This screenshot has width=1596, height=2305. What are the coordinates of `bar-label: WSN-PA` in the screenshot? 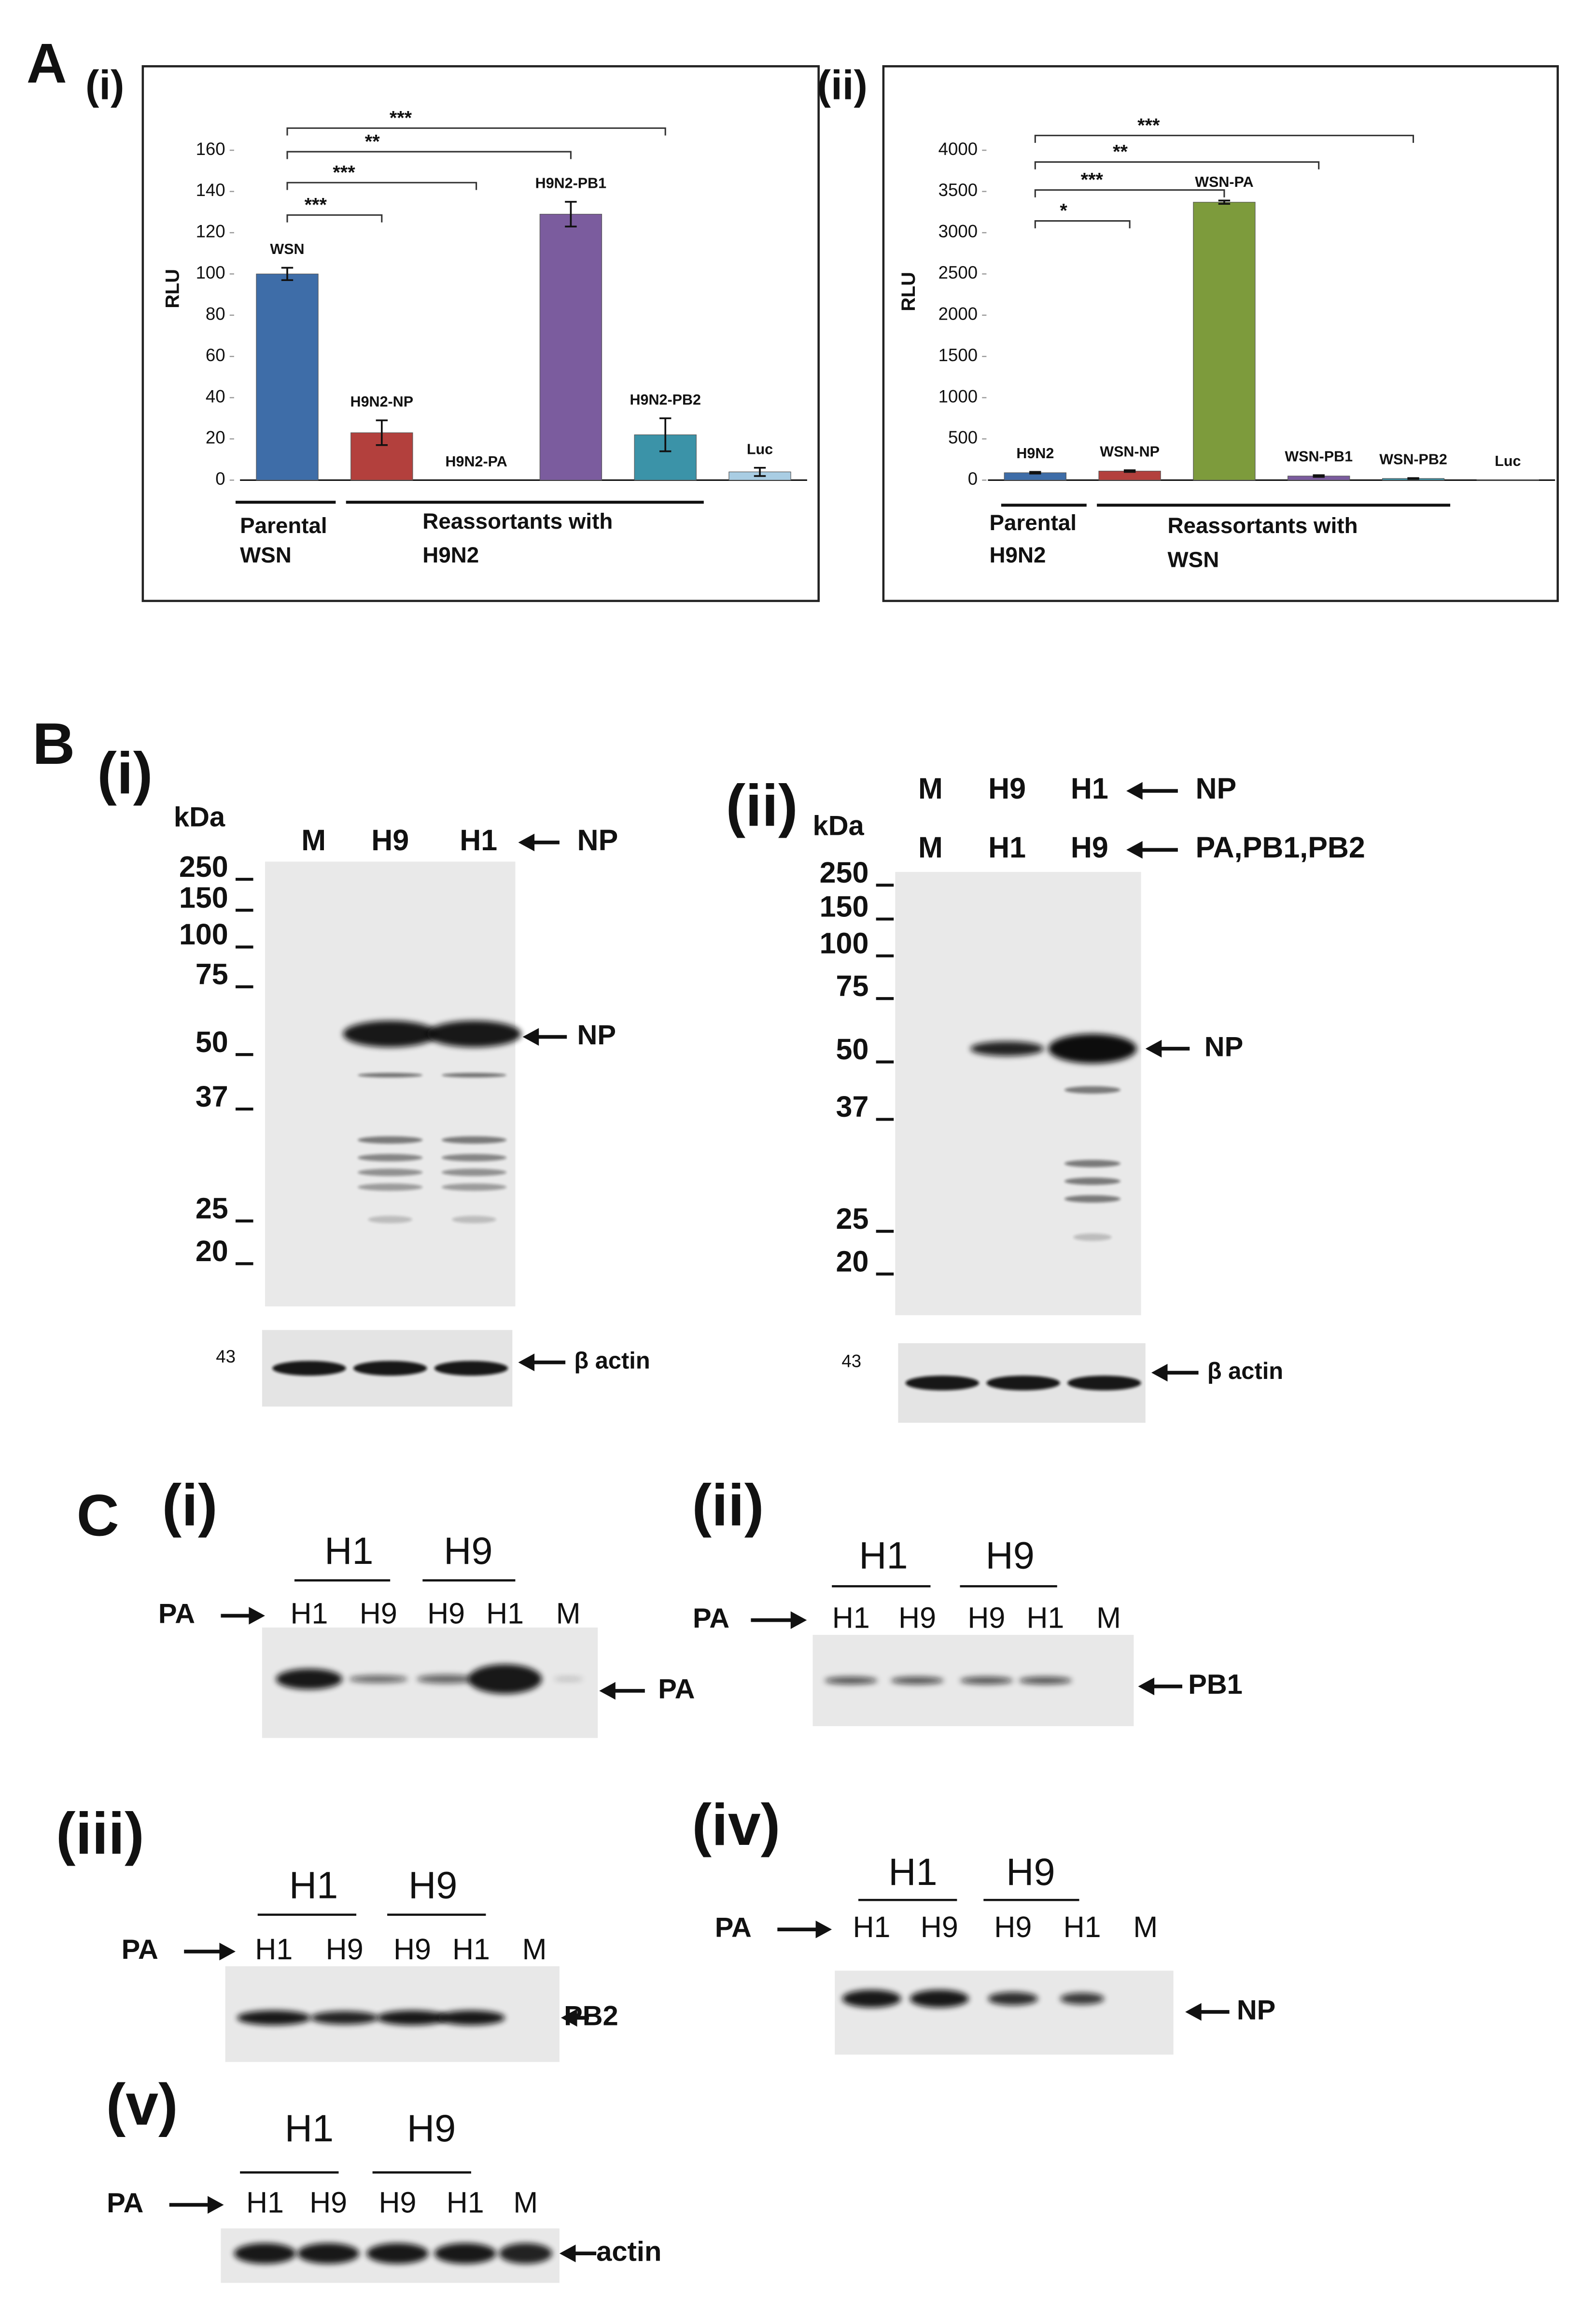 It's located at (1224, 182).